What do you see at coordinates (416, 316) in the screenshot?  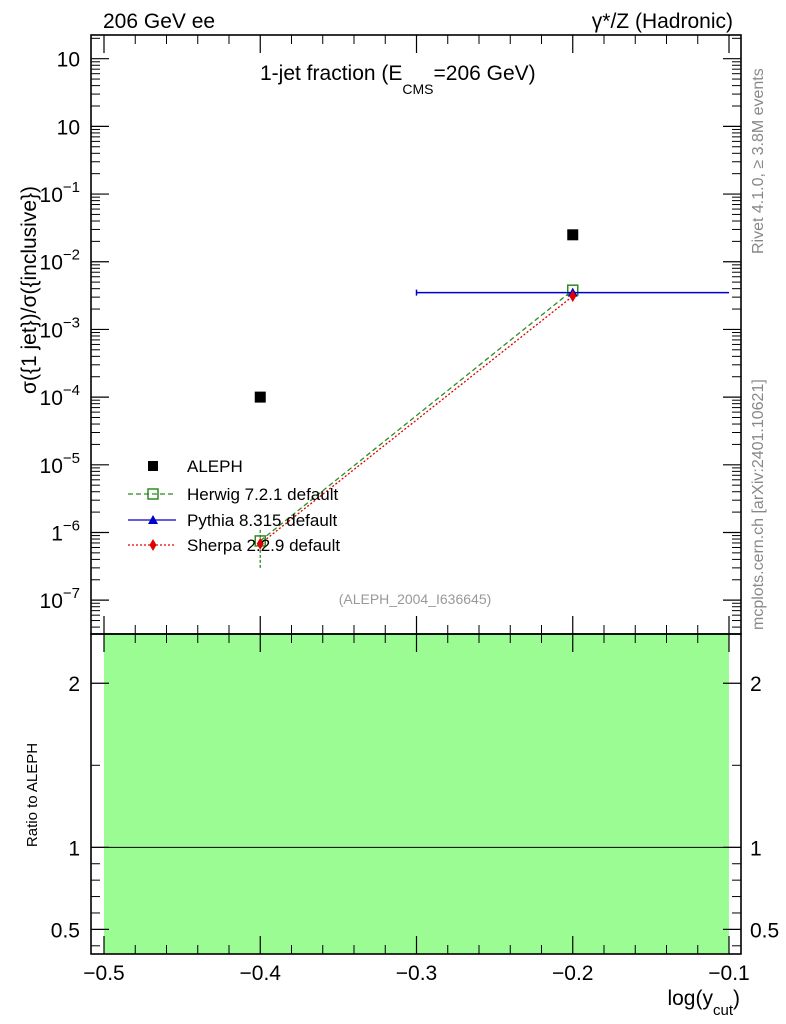 I see `series-aleph` at bounding box center [416, 316].